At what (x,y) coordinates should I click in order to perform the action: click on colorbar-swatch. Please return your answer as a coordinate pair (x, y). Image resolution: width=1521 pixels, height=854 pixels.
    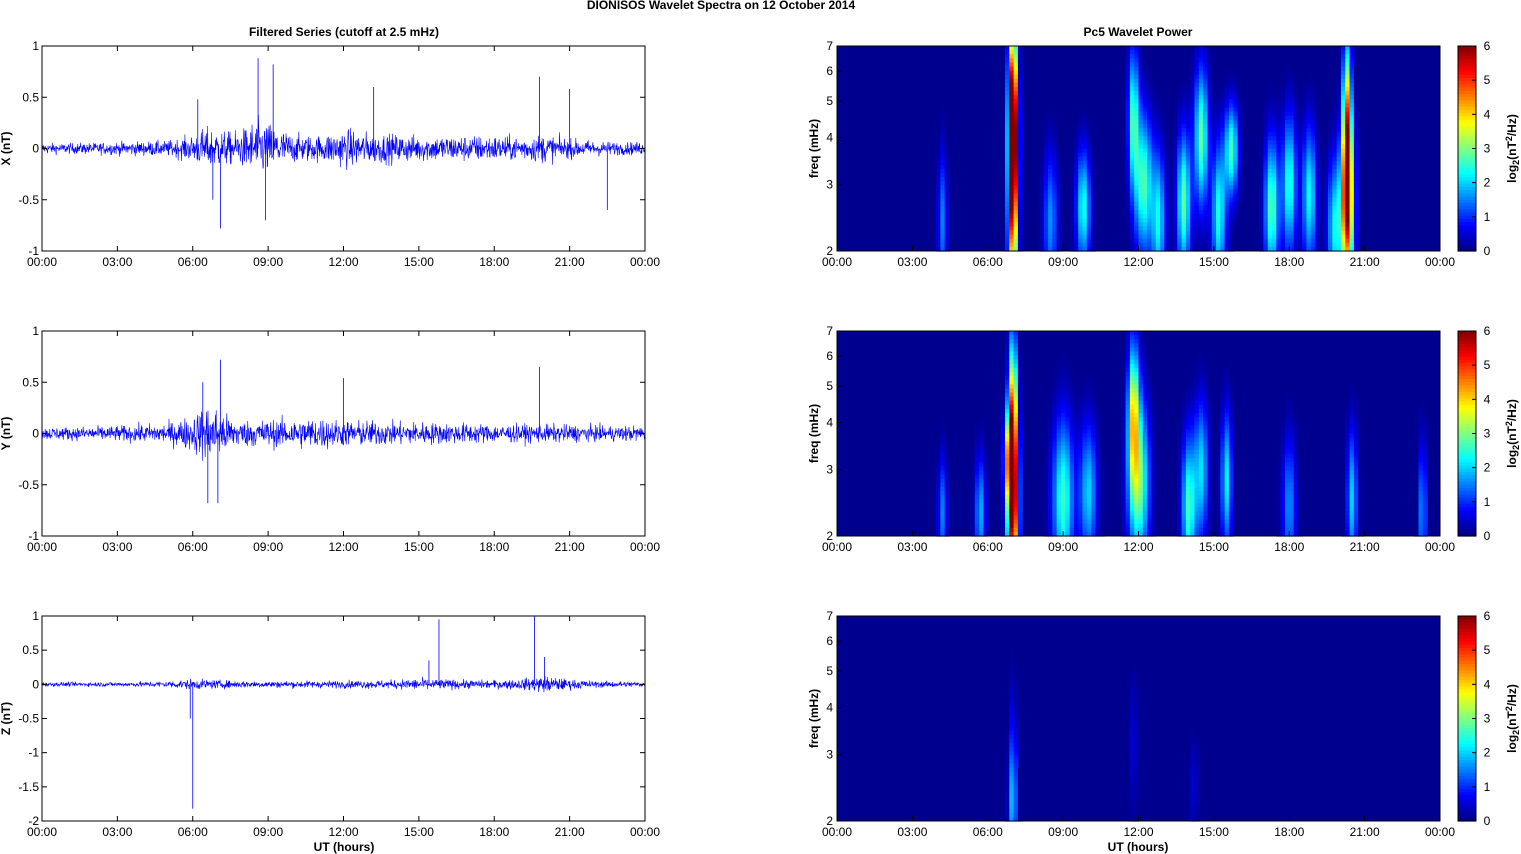
    Looking at the image, I should click on (1467, 249).